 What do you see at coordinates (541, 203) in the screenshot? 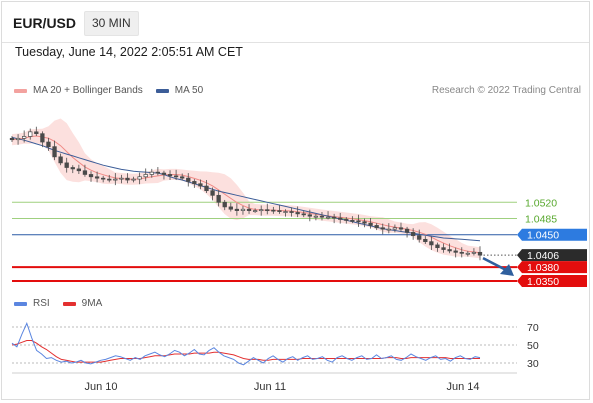
I see `level-label-1.0520: 1.0520` at bounding box center [541, 203].